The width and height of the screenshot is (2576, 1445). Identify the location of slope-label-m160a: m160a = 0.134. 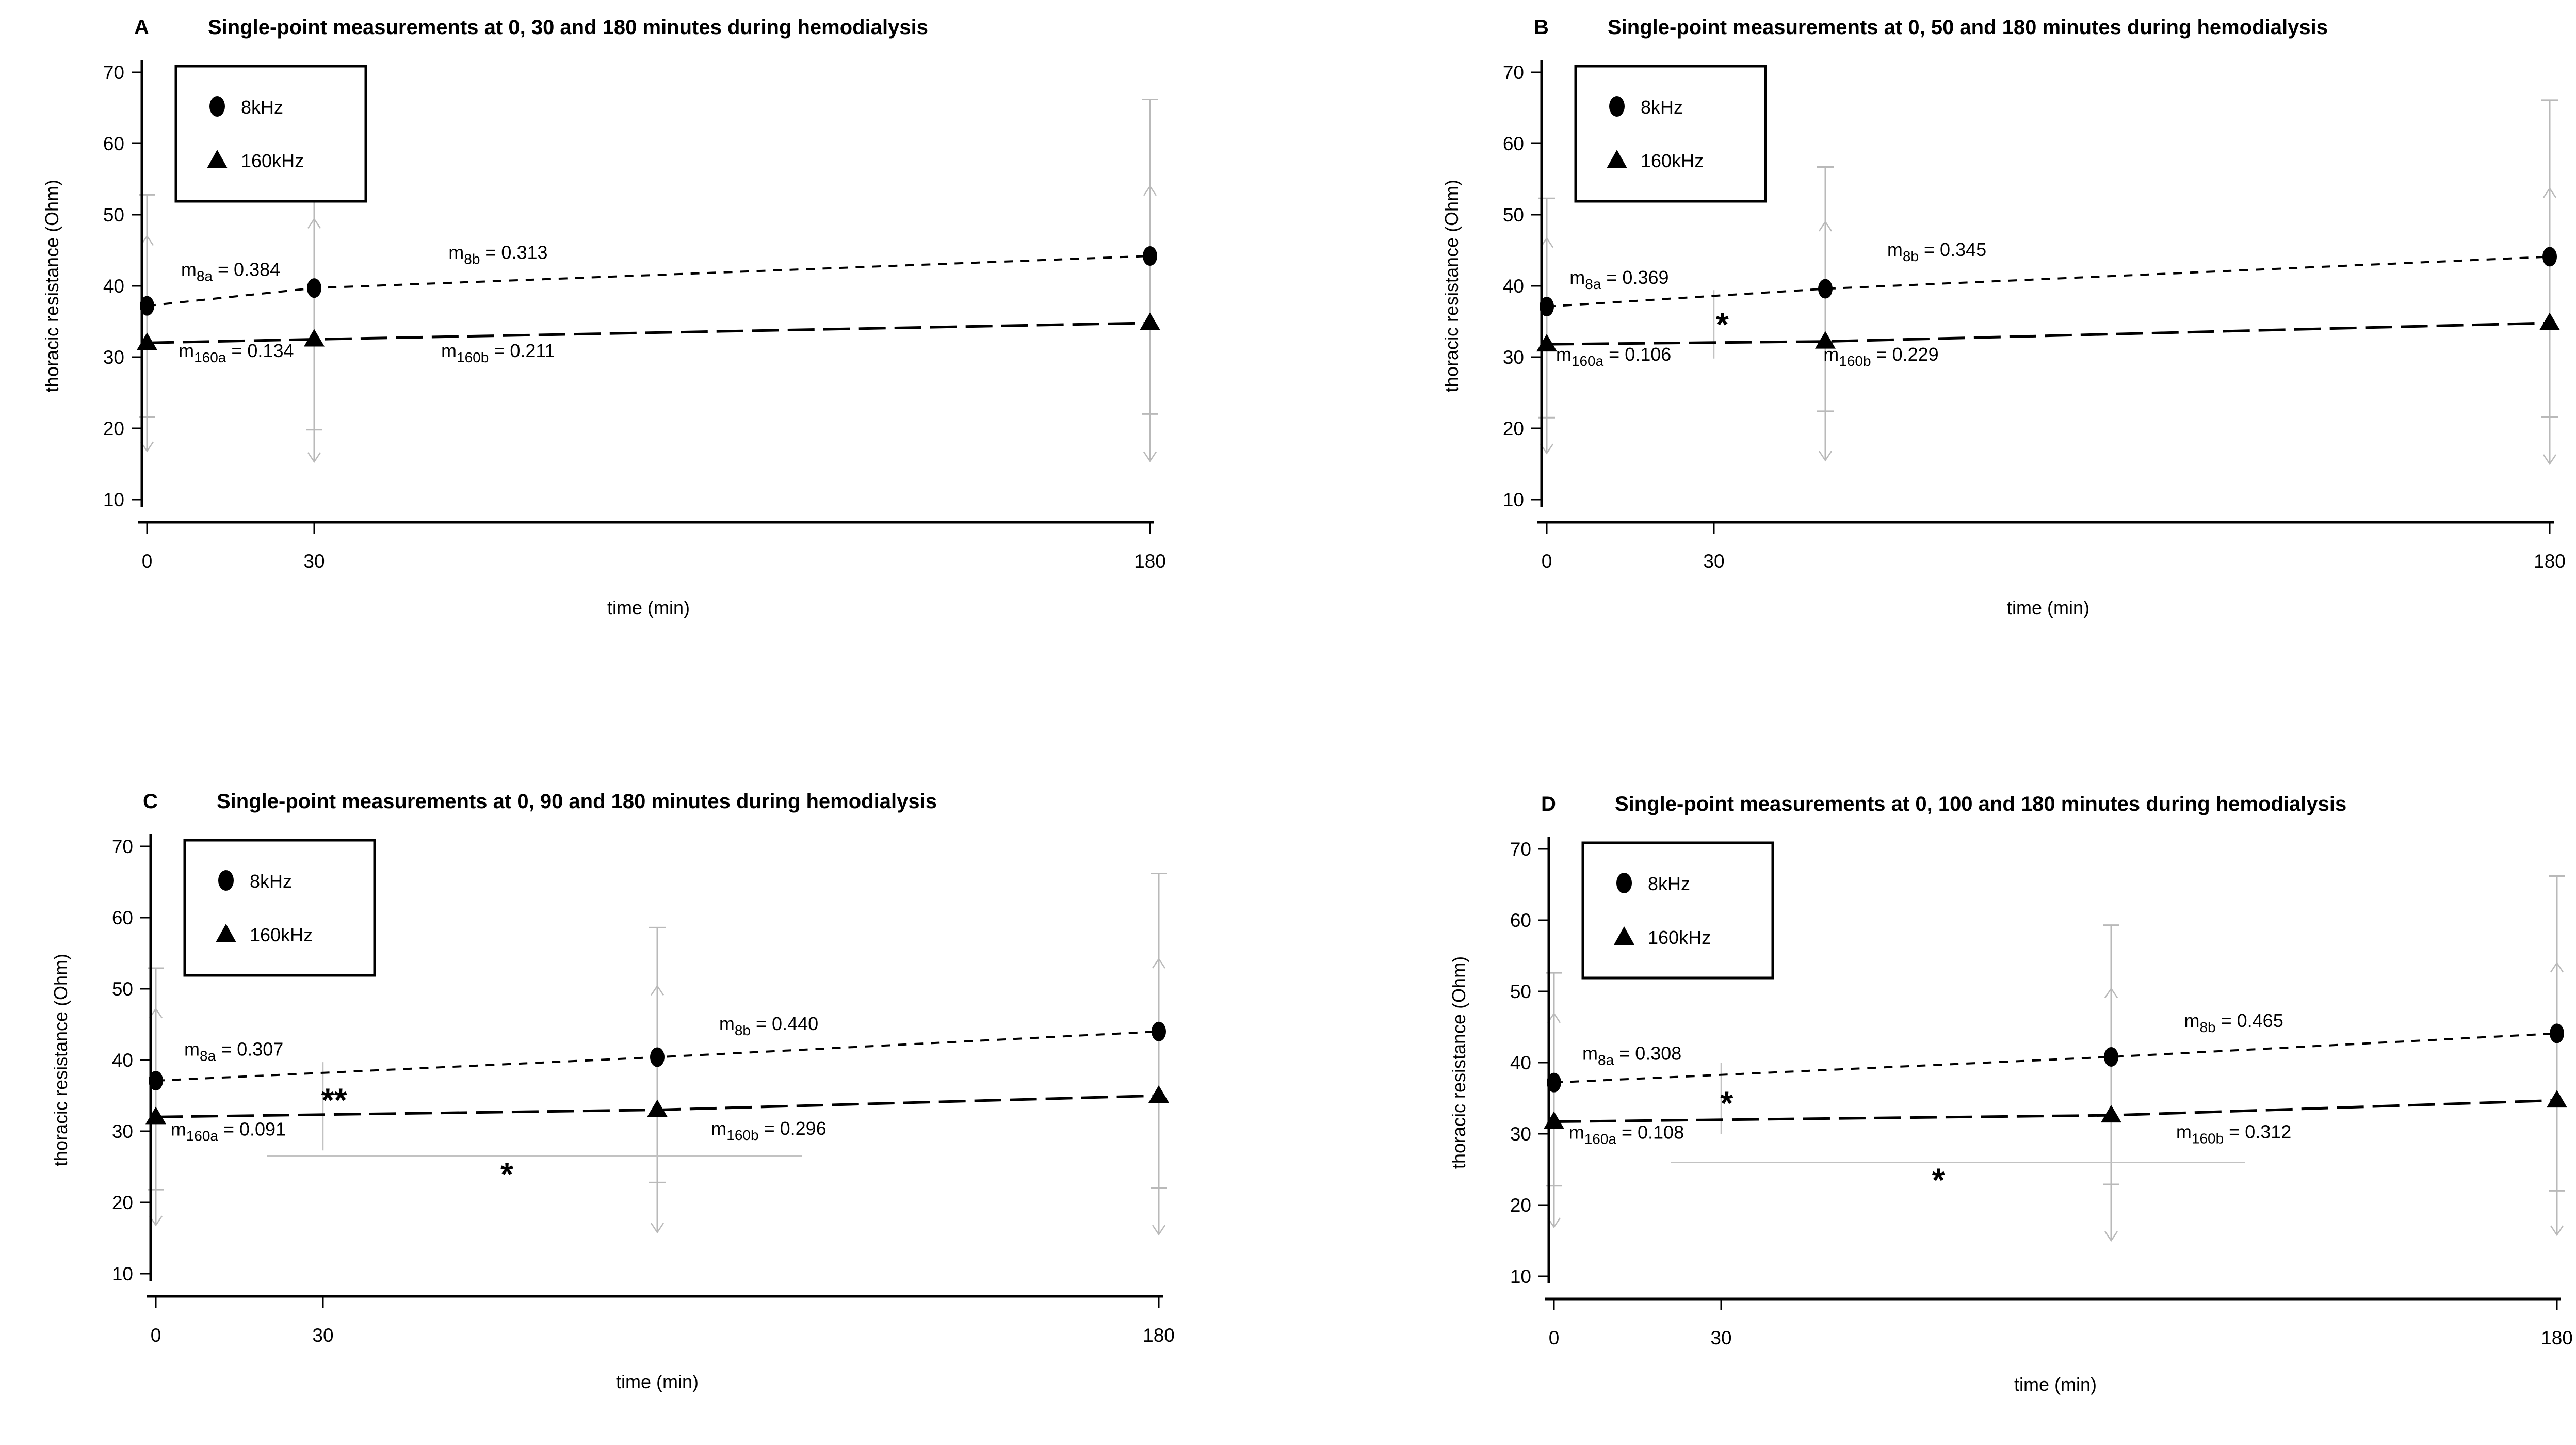
(236, 352).